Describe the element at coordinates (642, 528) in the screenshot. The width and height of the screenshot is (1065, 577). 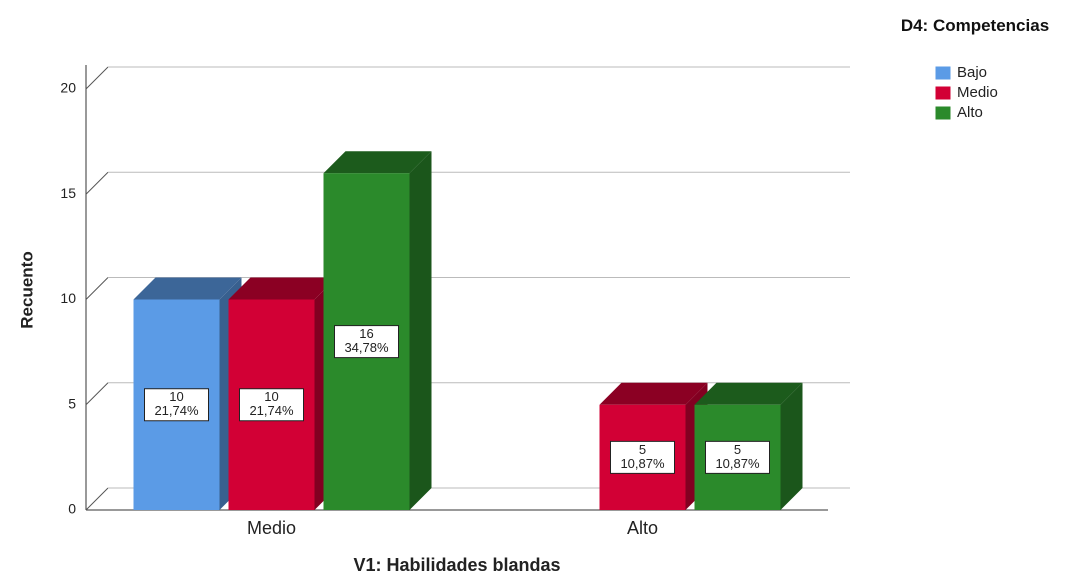
I see `x-tick-label: Alto` at that location.